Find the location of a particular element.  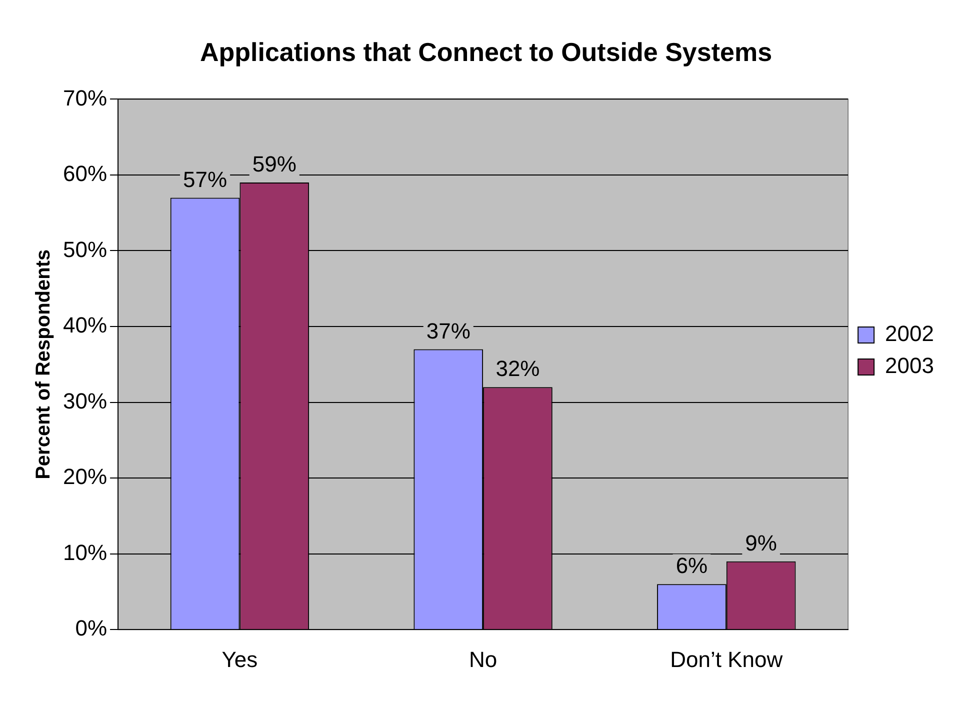

data-label: 6% is located at coordinates (692, 565).